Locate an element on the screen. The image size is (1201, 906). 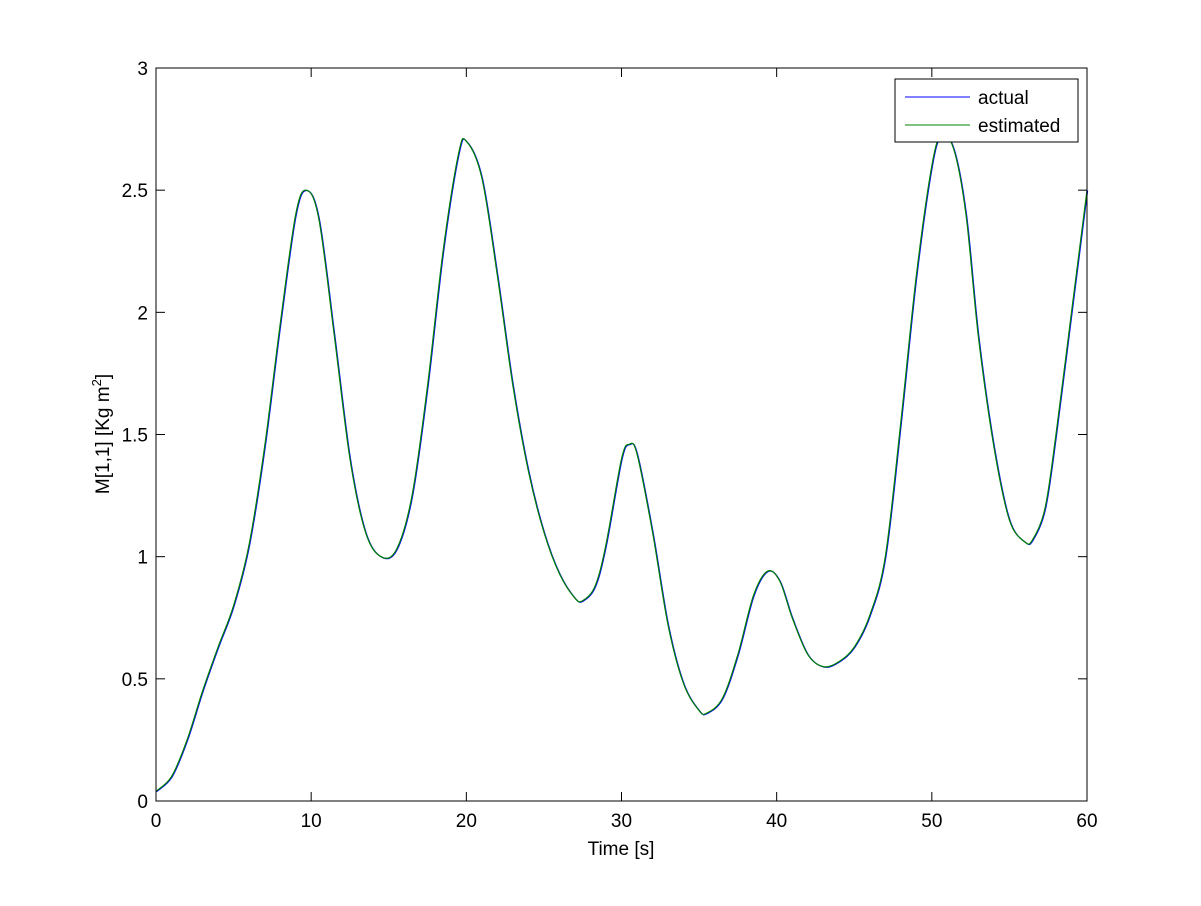
y-axis-label-superscript: 2 is located at coordinates (96, 382).